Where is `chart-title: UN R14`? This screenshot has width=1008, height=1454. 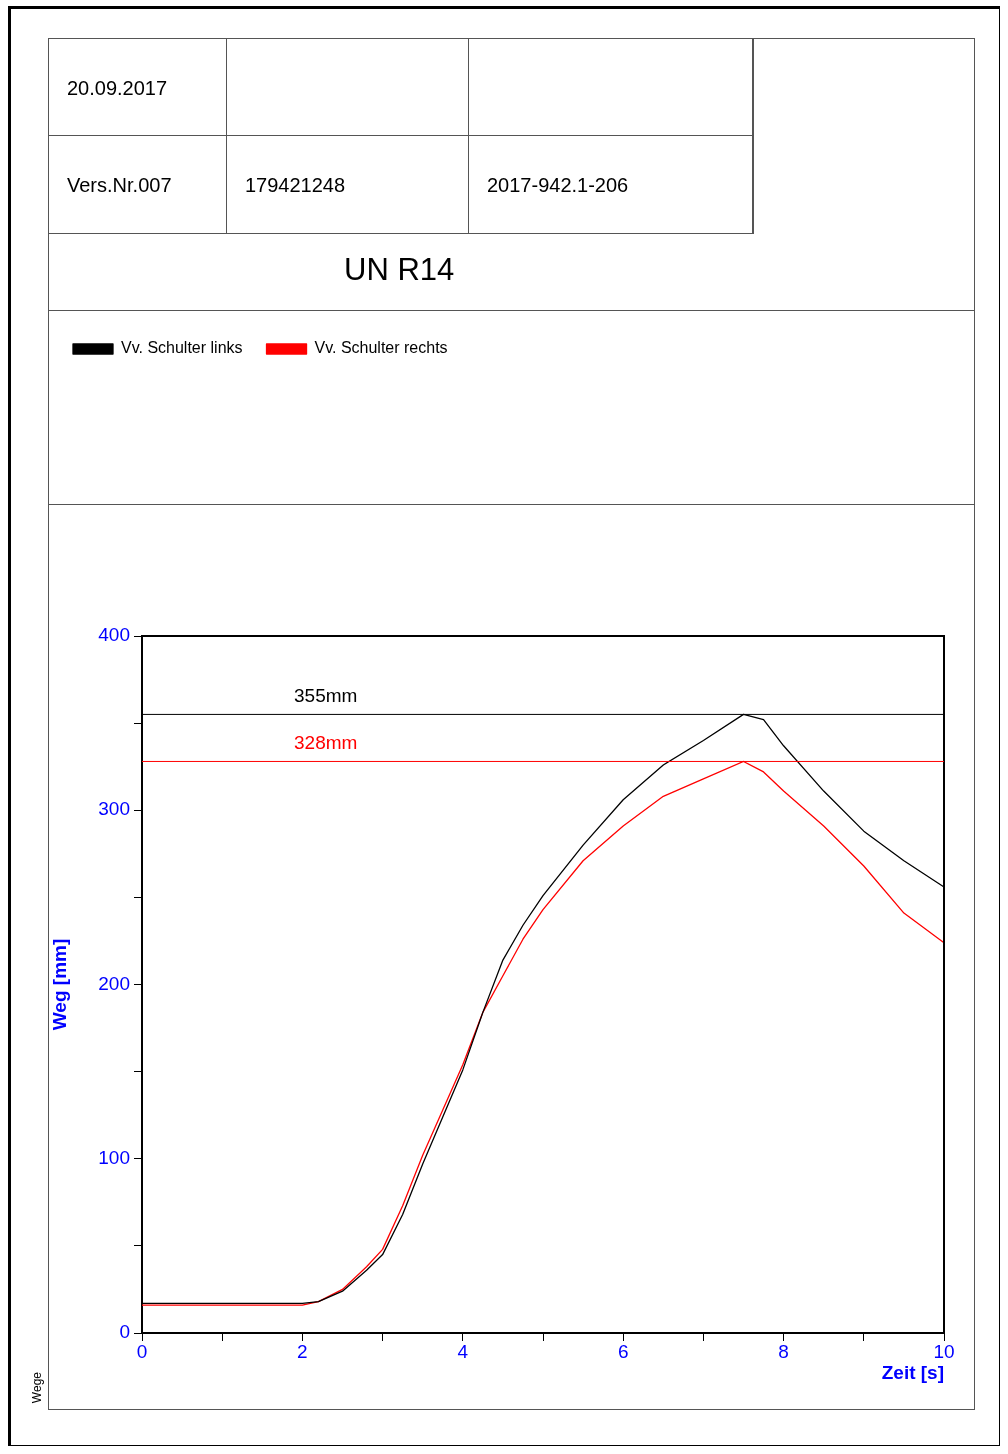 chart-title: UN R14 is located at coordinates (511, 272).